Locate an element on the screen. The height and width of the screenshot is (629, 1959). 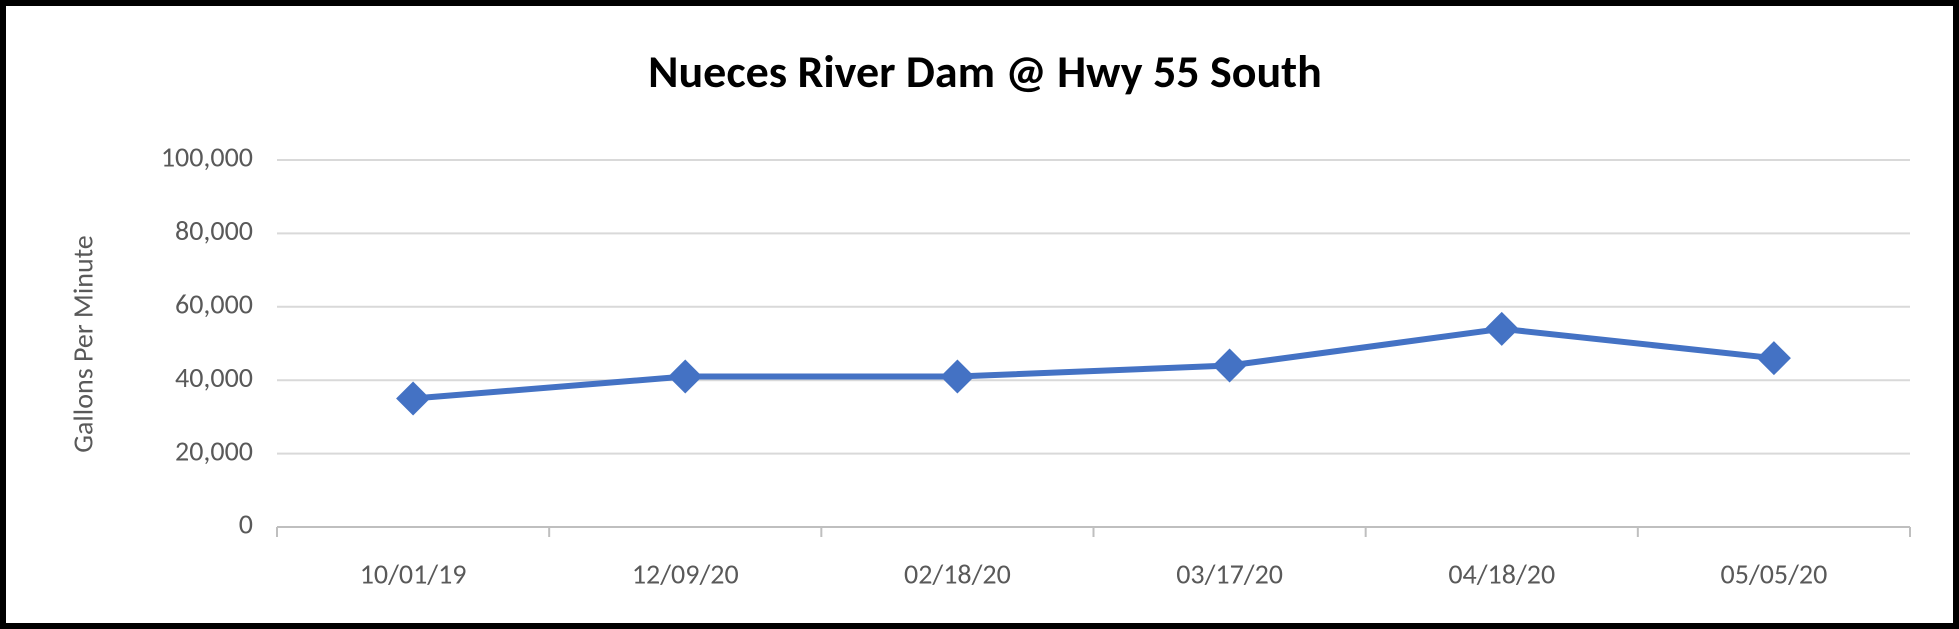
y-tick-label: 100,000 is located at coordinates (207, 157).